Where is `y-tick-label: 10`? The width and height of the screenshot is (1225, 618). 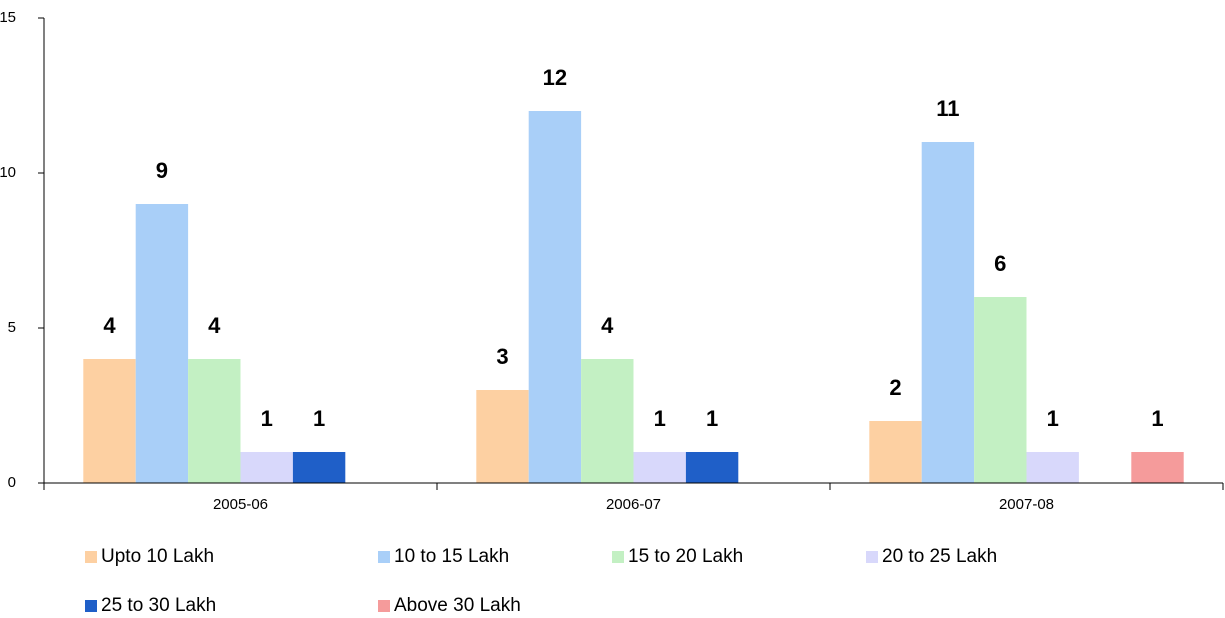 y-tick-label: 10 is located at coordinates (8, 172).